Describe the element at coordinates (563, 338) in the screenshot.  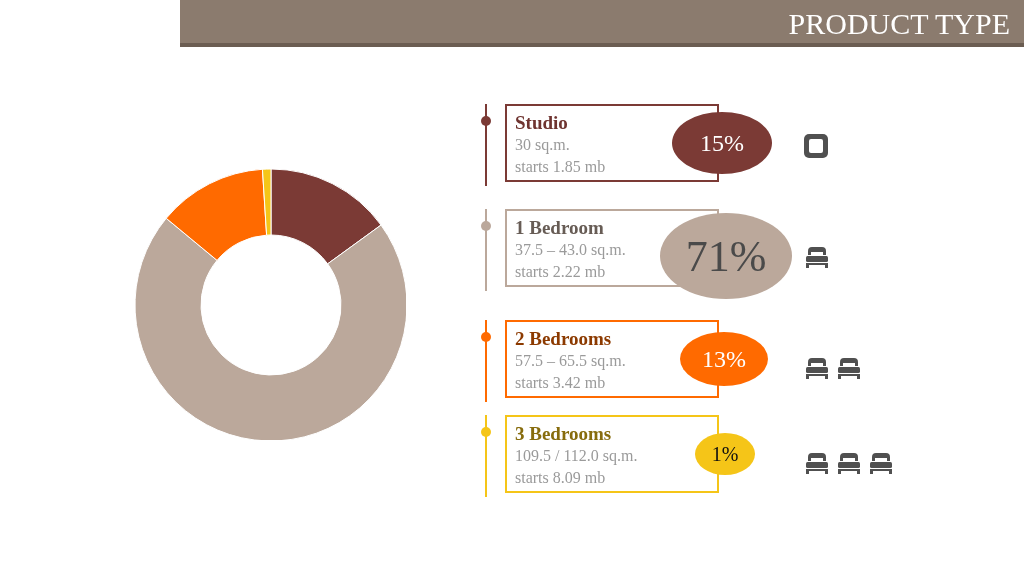
I see `legend-label: 2 Bedrooms` at that location.